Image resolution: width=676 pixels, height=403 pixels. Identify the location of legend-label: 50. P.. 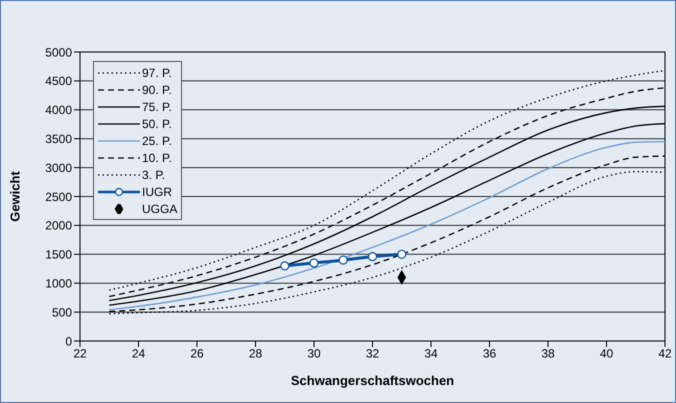
(157, 123).